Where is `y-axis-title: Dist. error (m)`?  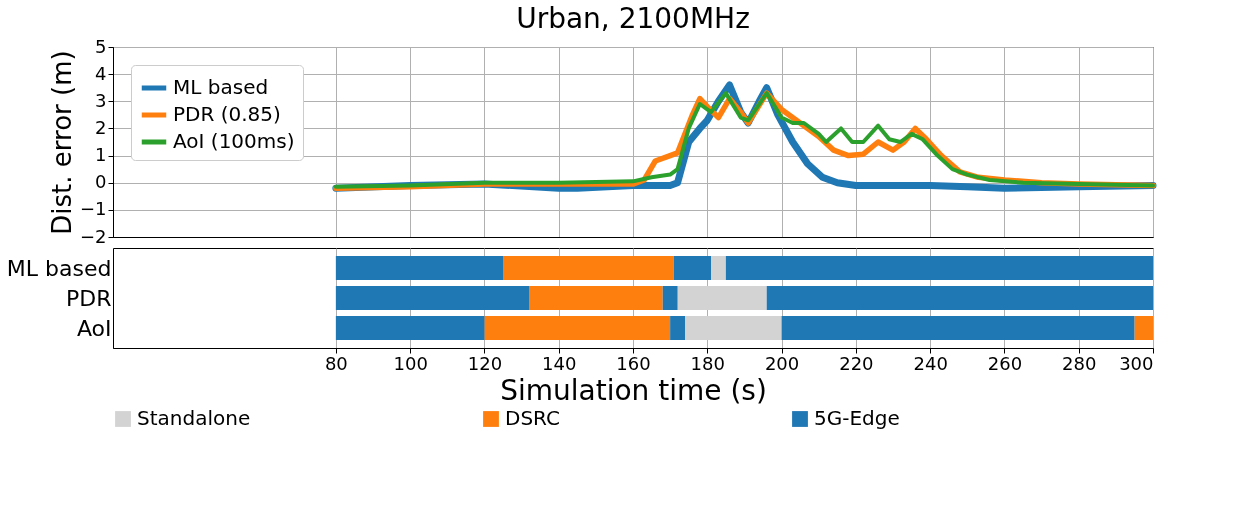
y-axis-title: Dist. error (m) is located at coordinates (61, 142).